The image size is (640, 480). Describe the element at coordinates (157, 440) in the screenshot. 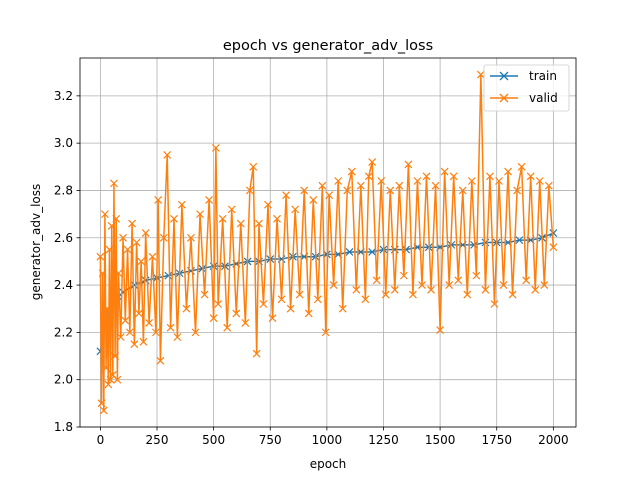

I see `x-tick-label: 250` at that location.